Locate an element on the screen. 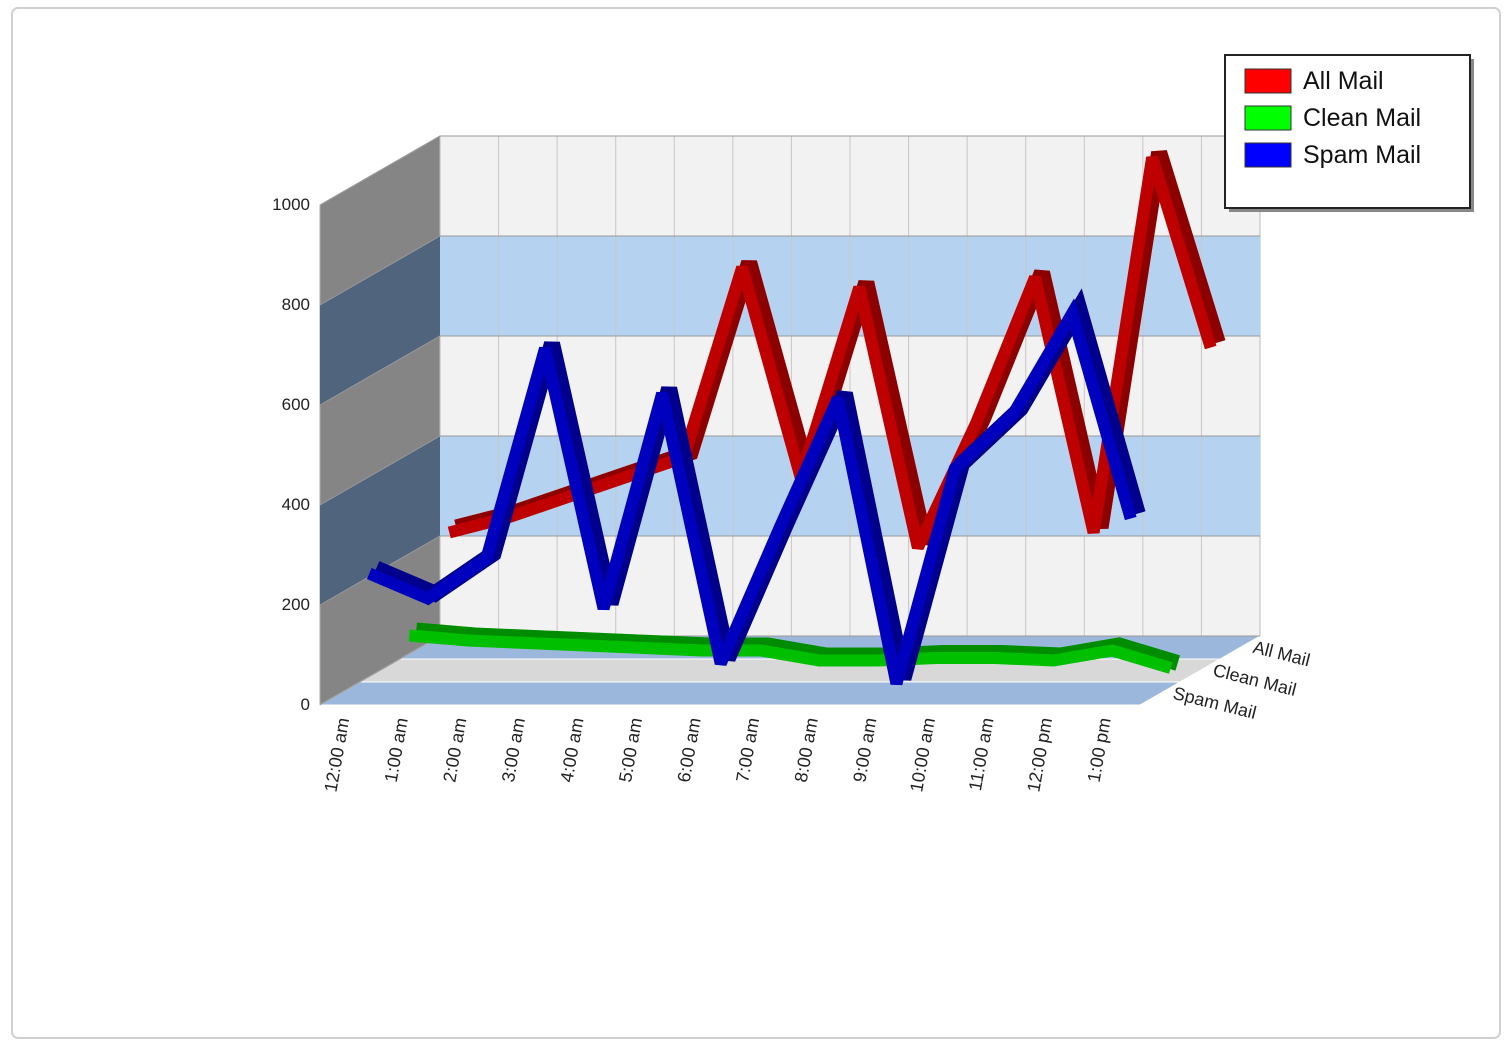  line is located at coordinates (790, 651).